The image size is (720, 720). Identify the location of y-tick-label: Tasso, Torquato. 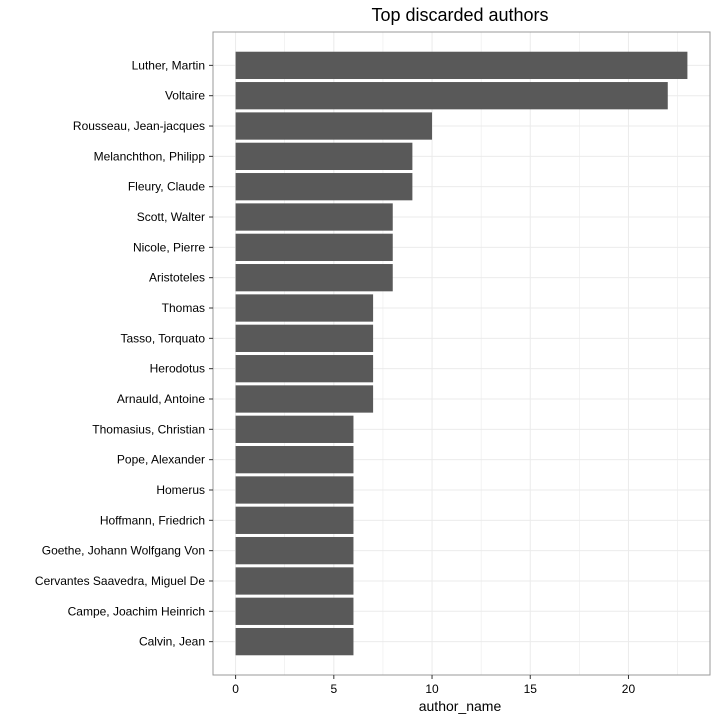
(163, 338).